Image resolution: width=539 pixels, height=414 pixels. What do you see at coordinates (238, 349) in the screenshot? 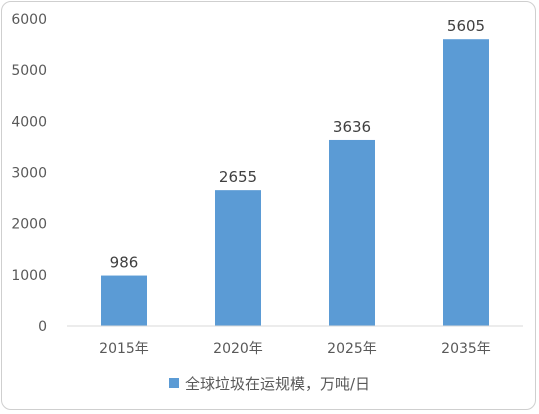
I see `x-tick-label: 2020年` at bounding box center [238, 349].